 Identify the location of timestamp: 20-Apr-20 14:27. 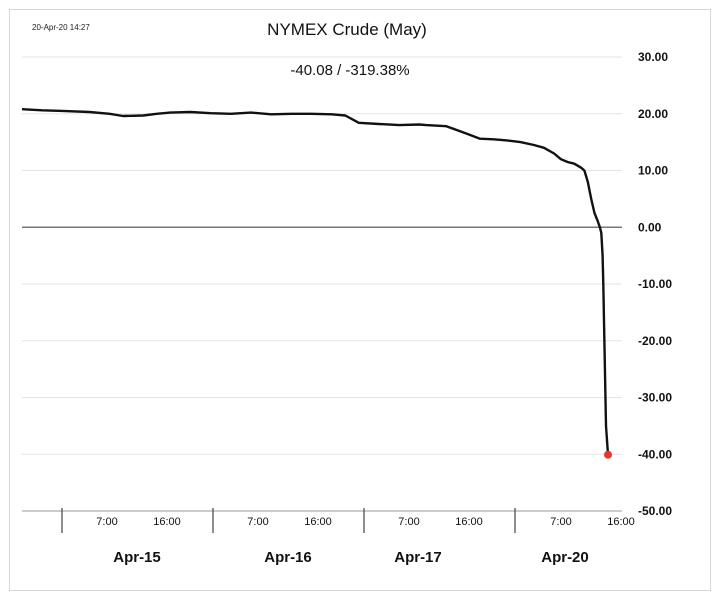
(61, 27).